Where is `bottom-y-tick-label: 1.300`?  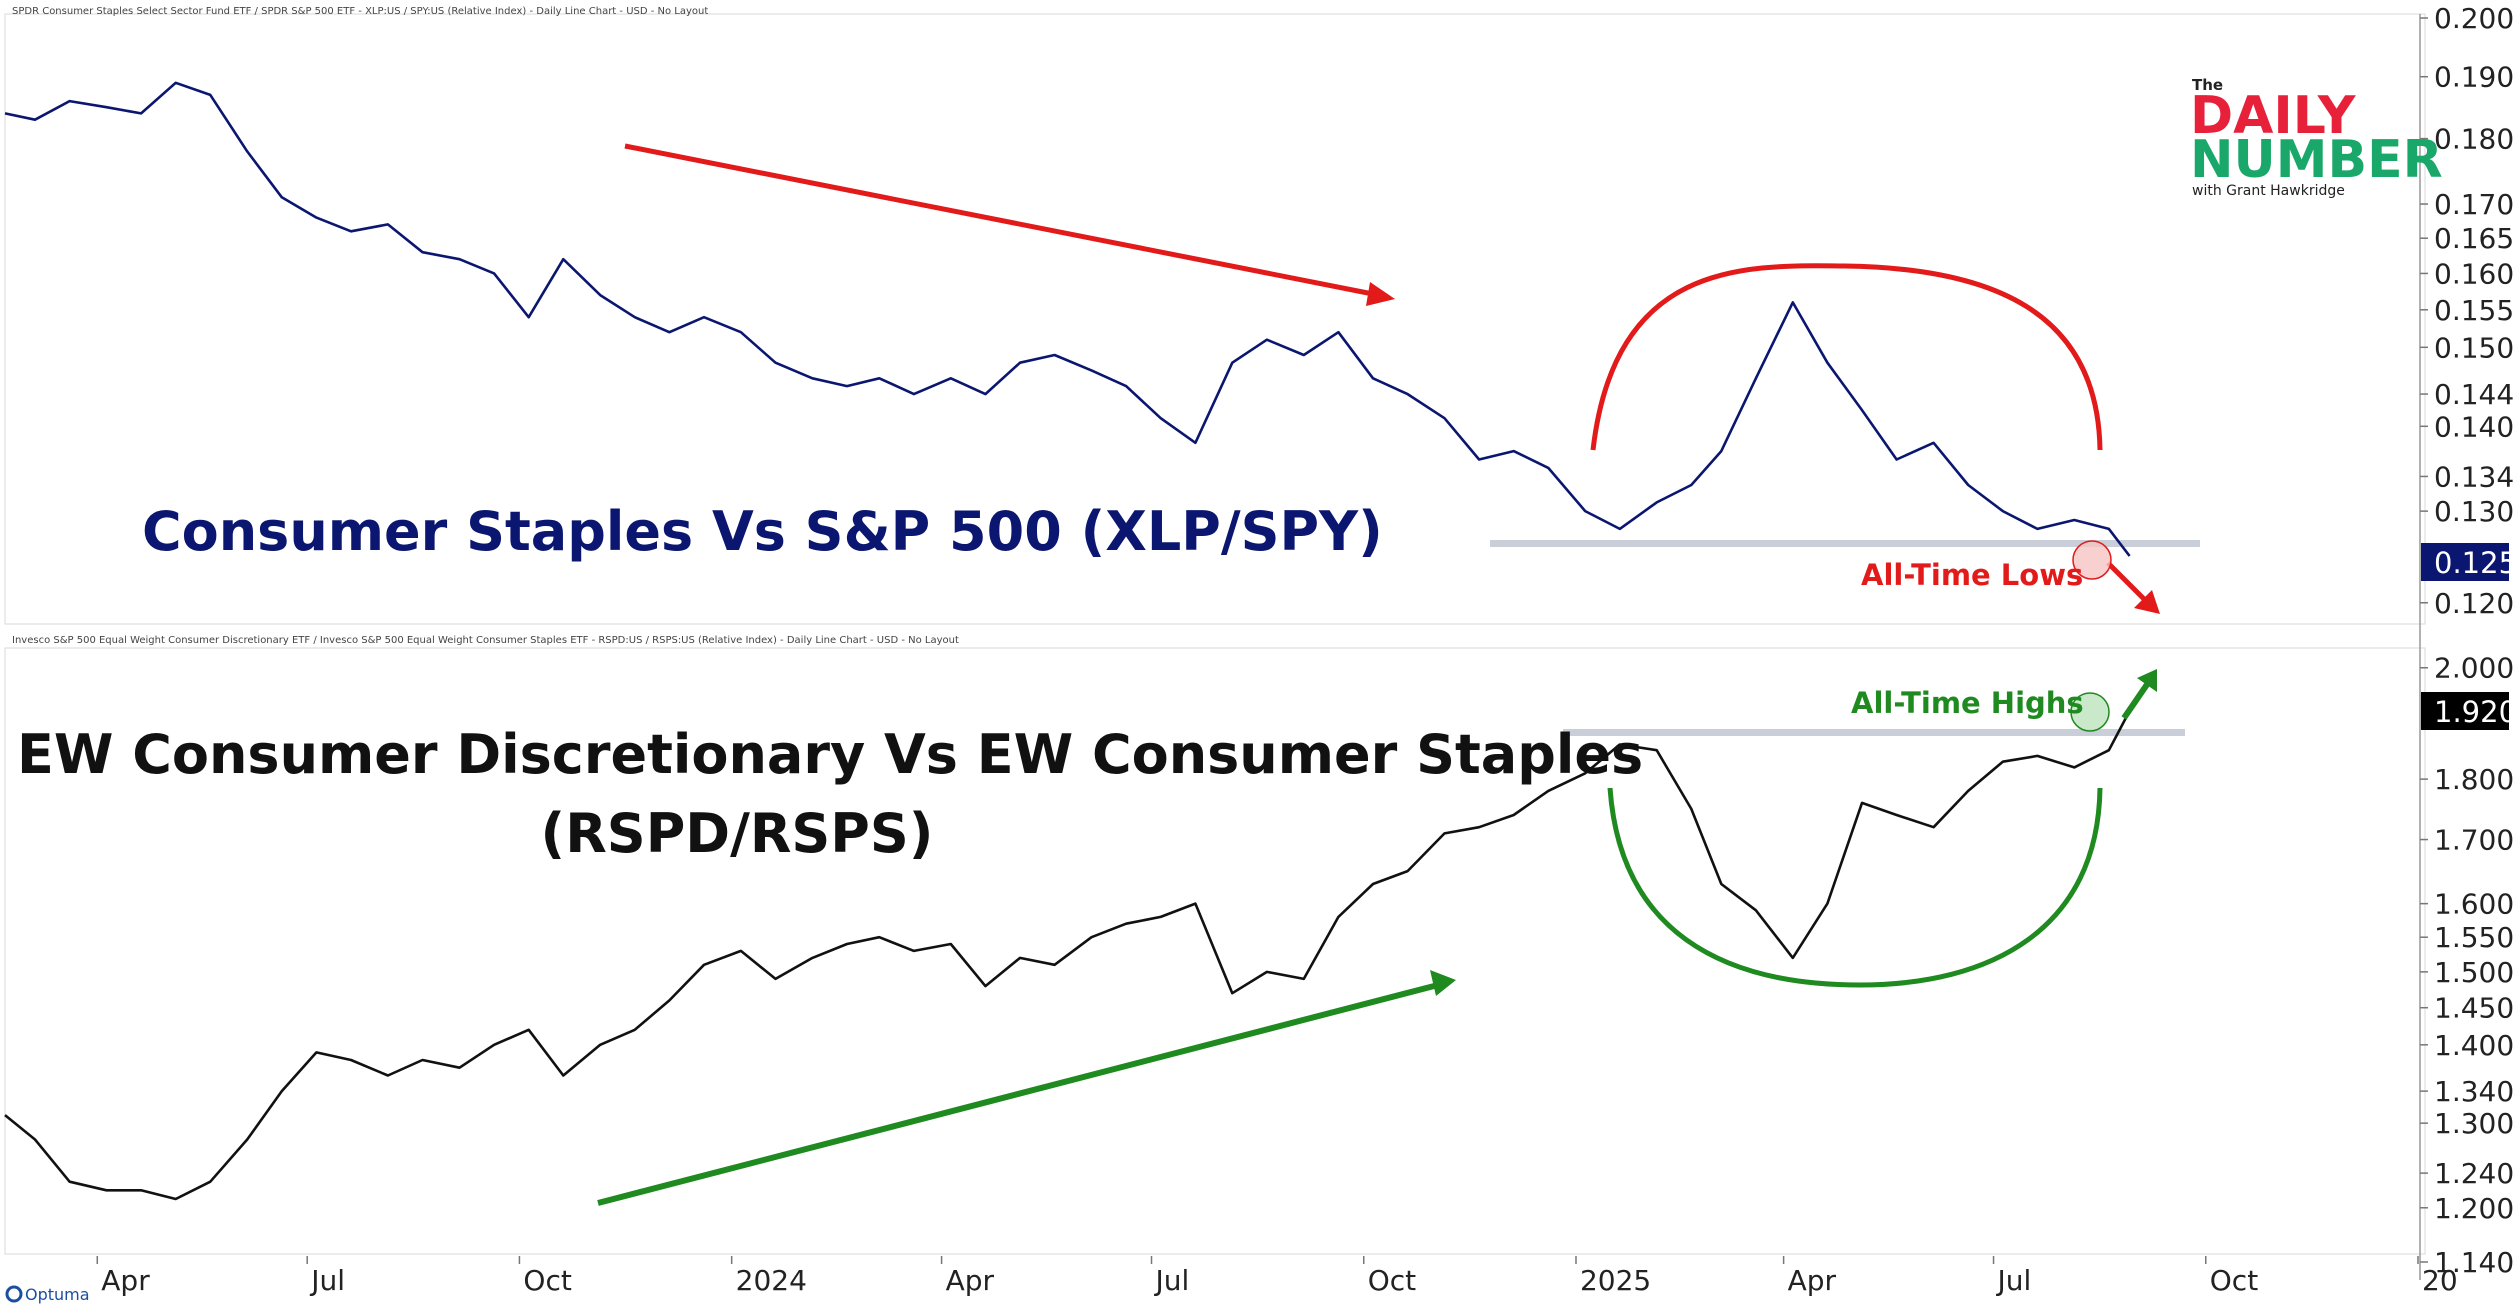 bottom-y-tick-label: 1.300 is located at coordinates (2474, 1123).